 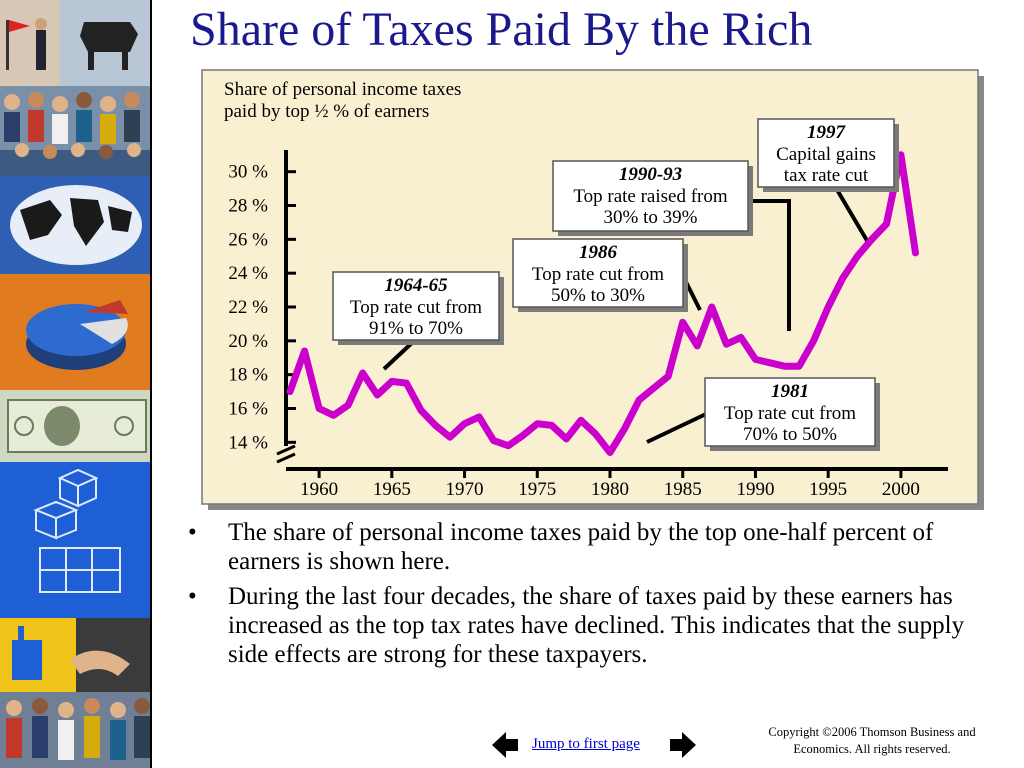 What do you see at coordinates (828, 489) in the screenshot?
I see `x-tick-label: 1995` at bounding box center [828, 489].